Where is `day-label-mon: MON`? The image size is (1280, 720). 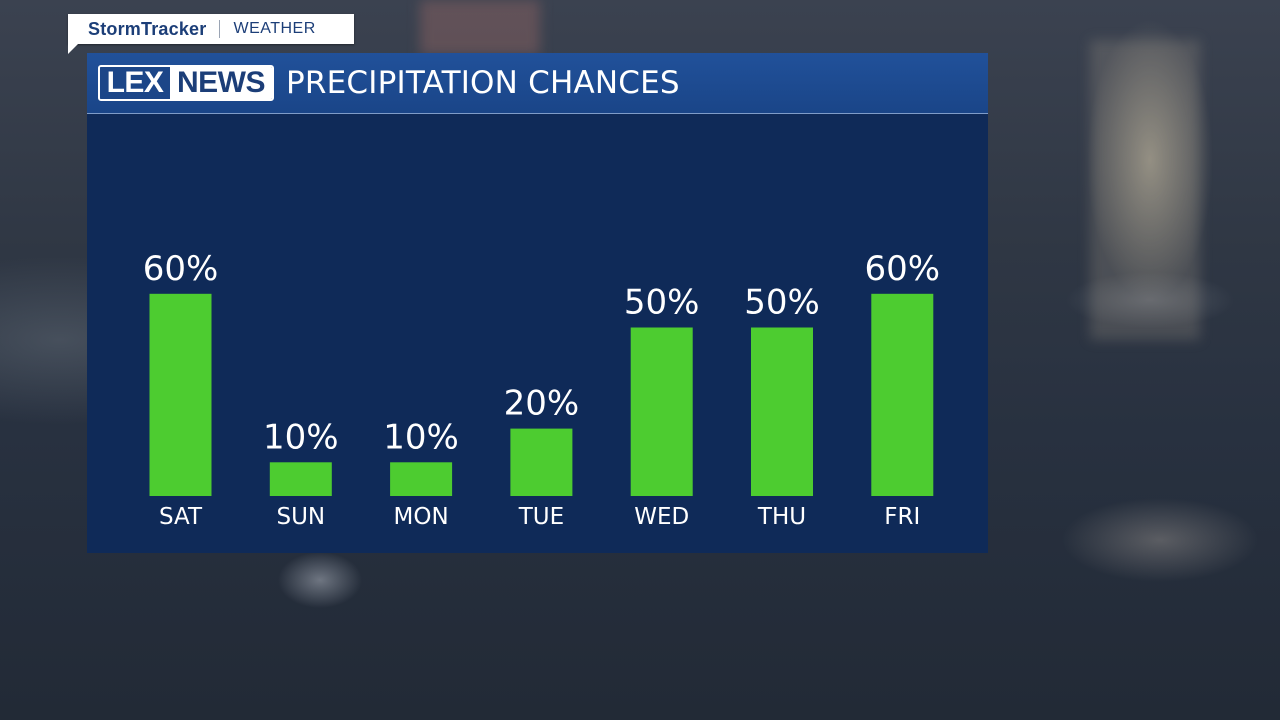 day-label-mon: MON is located at coordinates (421, 517).